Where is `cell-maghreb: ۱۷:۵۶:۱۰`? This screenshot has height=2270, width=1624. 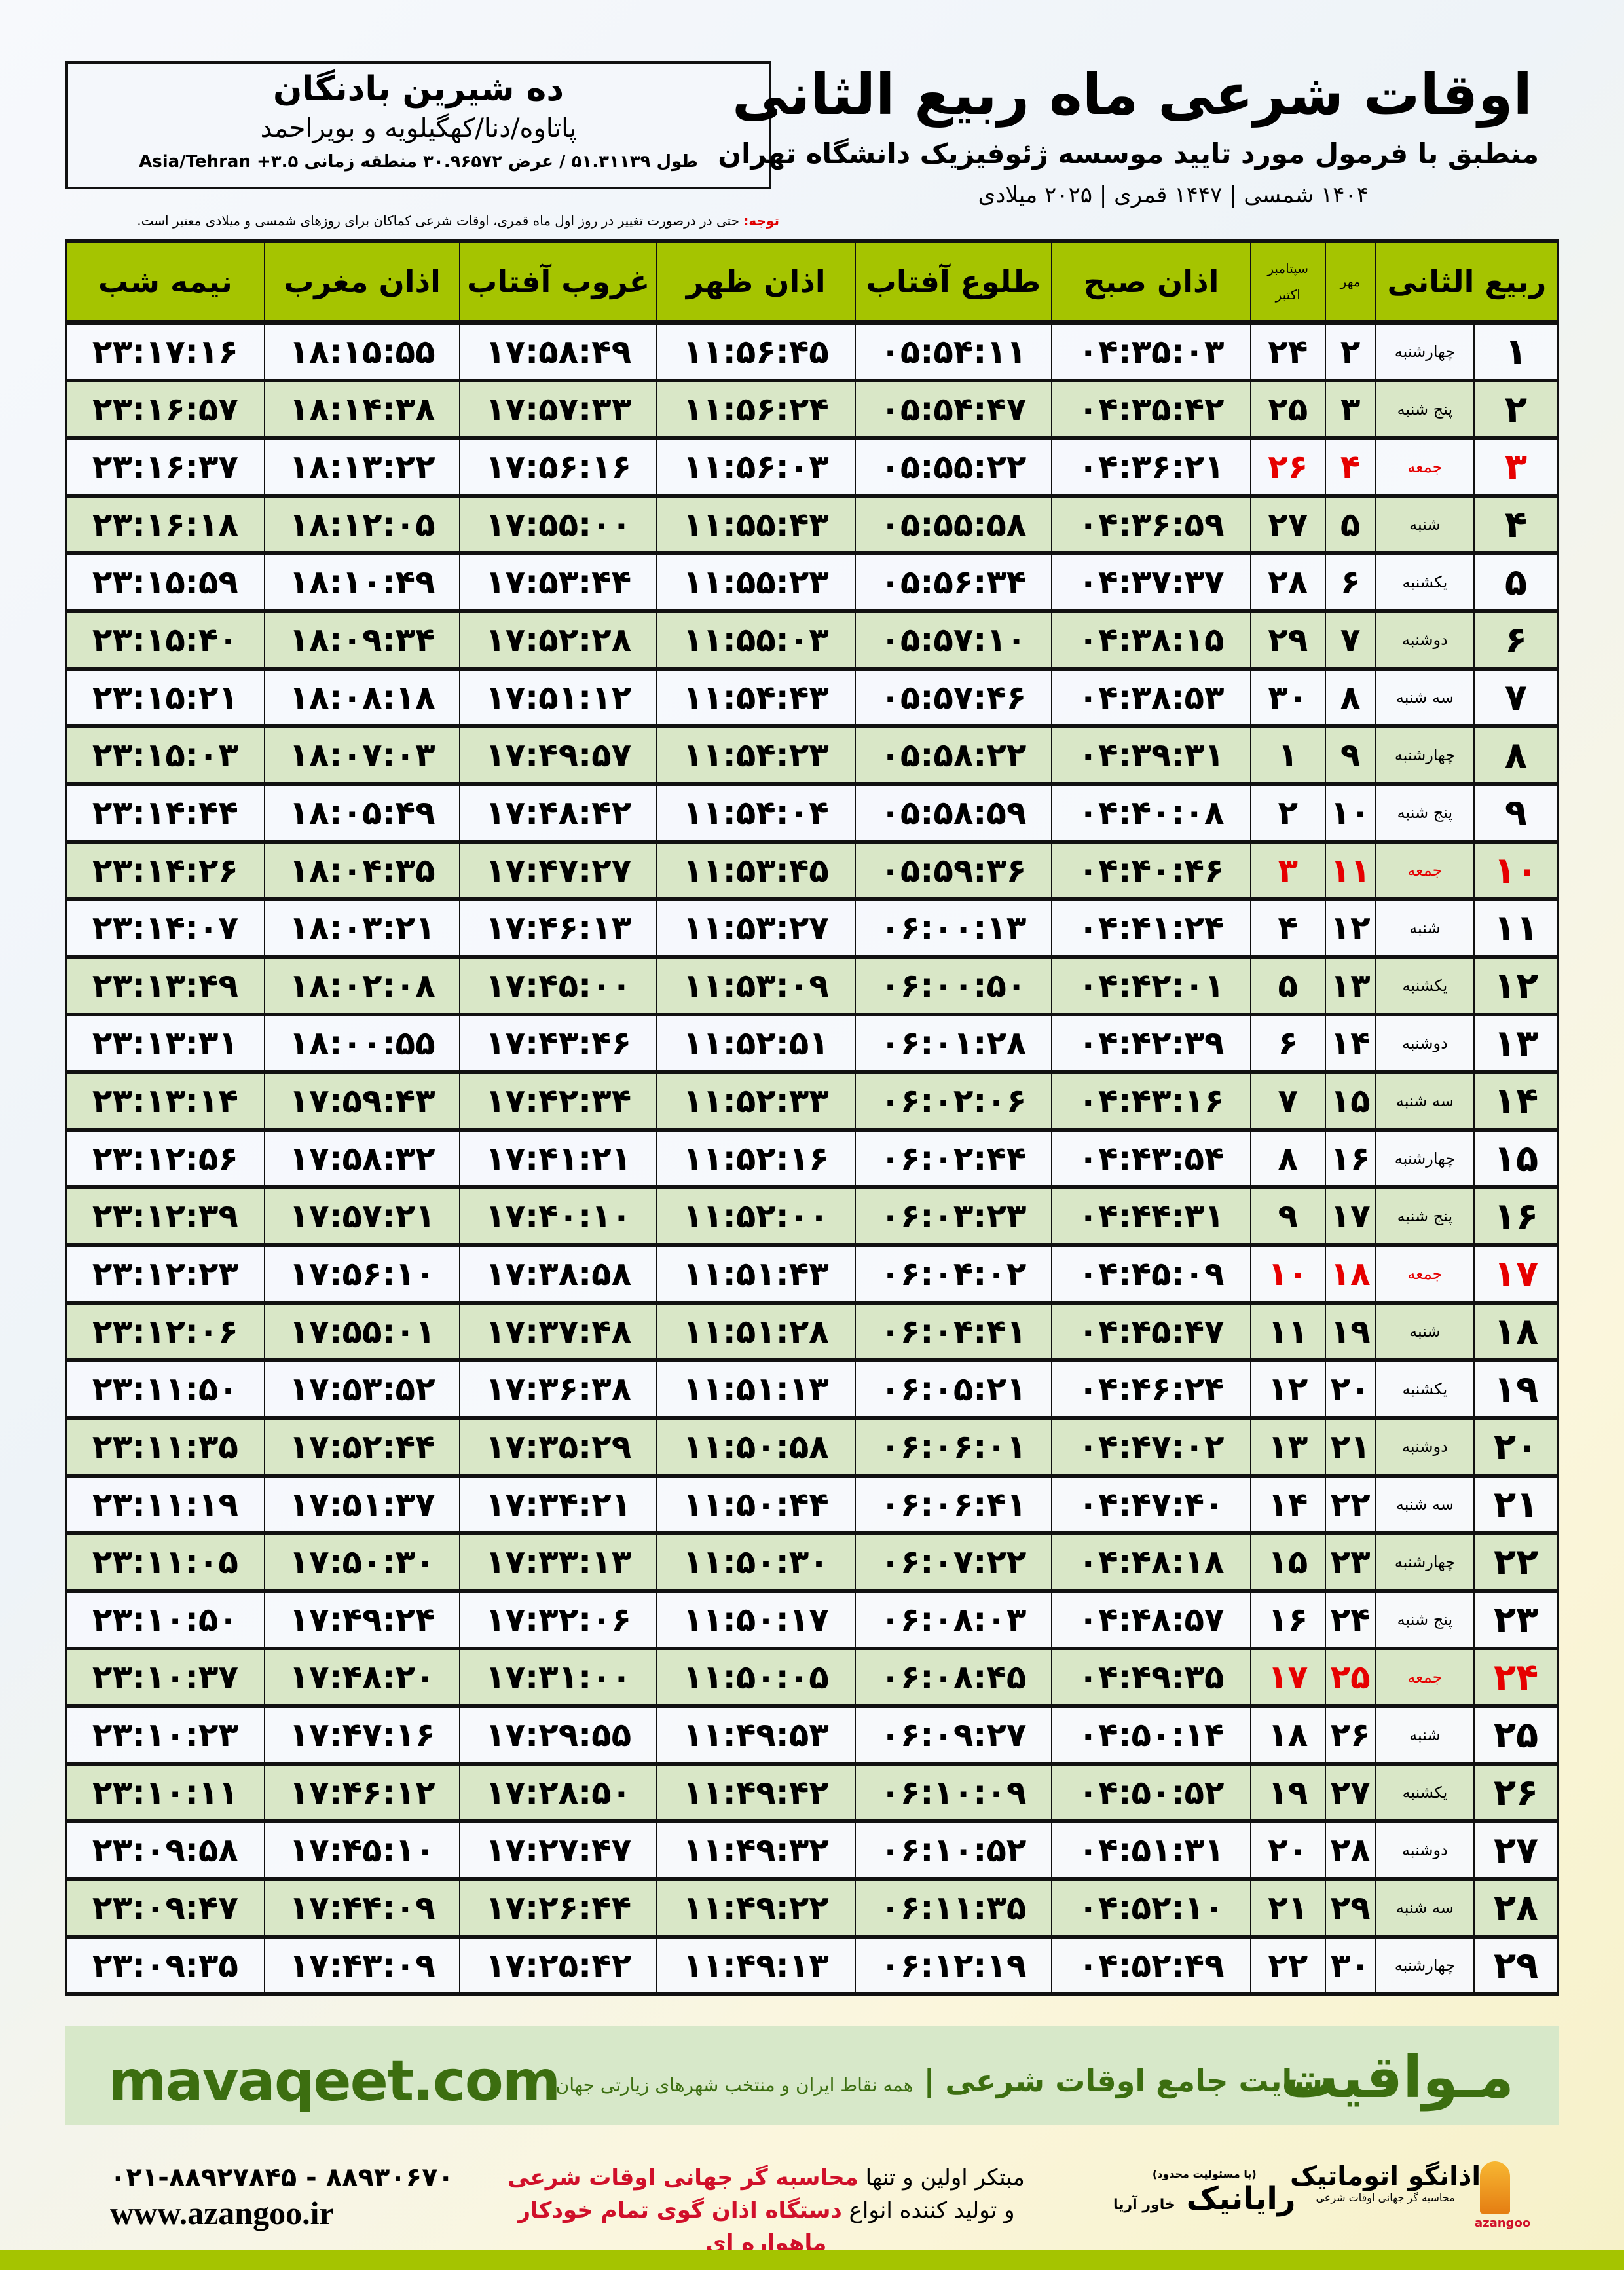 cell-maghreb: ۱۷:۵۶:۱۰ is located at coordinates (362, 1273).